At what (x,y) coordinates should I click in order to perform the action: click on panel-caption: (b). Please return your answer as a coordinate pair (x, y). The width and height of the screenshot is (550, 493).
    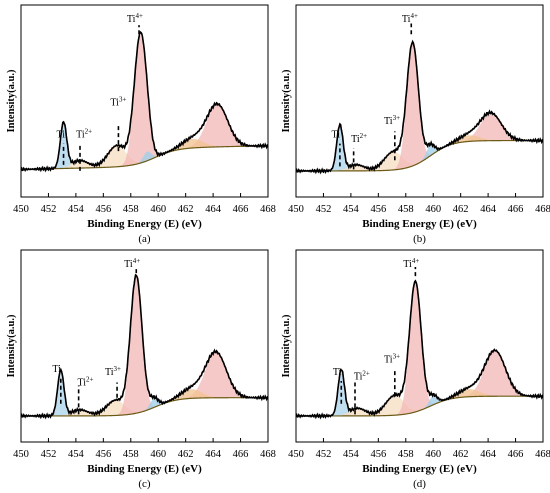
    Looking at the image, I should click on (419, 239).